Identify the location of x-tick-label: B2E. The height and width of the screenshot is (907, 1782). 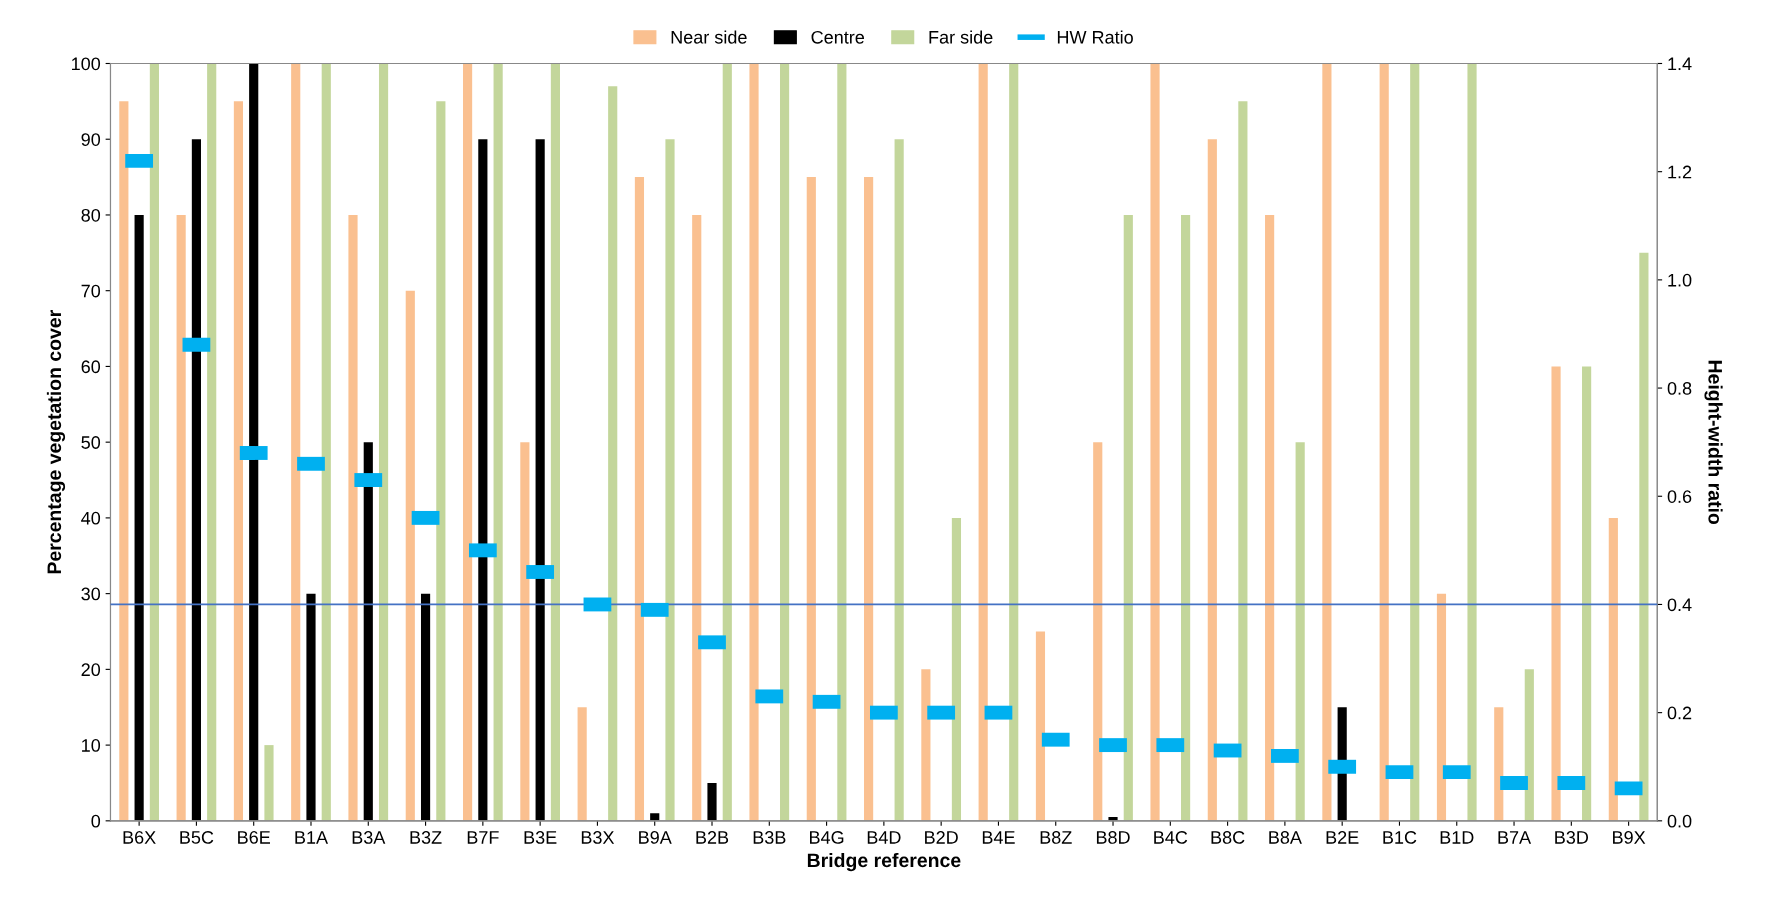
(1342, 837).